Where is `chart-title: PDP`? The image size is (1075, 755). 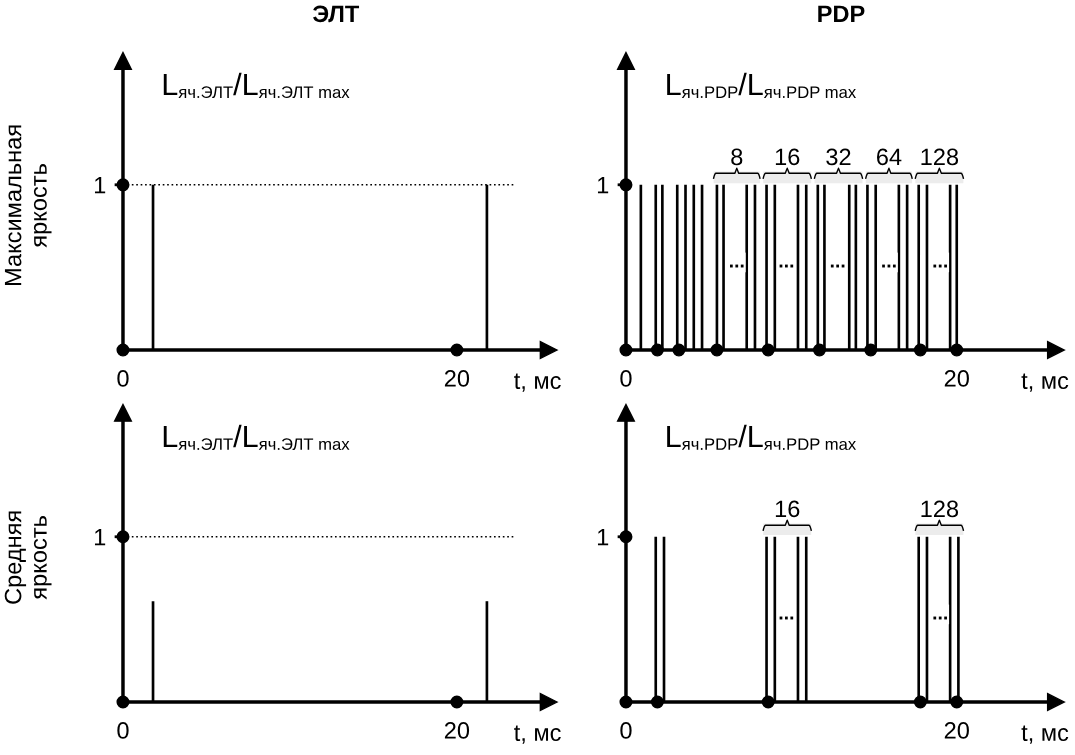 chart-title: PDP is located at coordinates (841, 13).